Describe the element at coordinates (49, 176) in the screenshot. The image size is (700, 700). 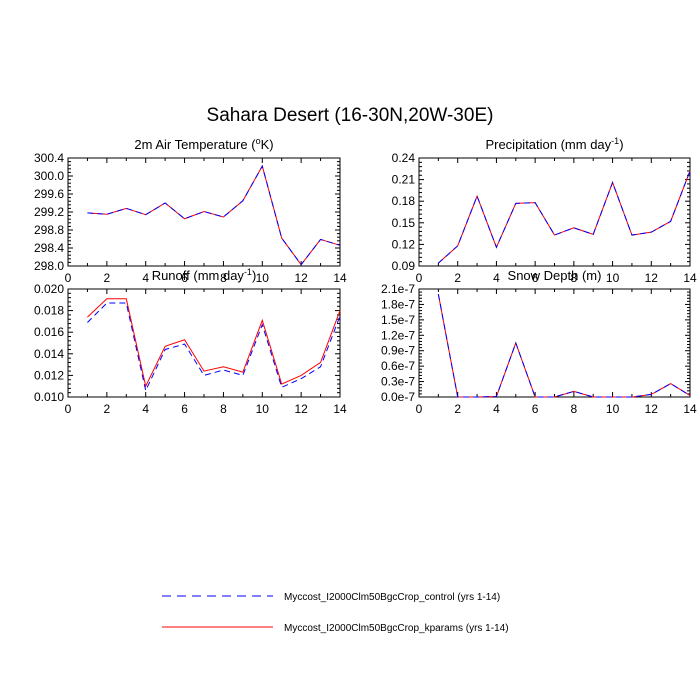
I see `y-tick-label: 300.0` at that location.